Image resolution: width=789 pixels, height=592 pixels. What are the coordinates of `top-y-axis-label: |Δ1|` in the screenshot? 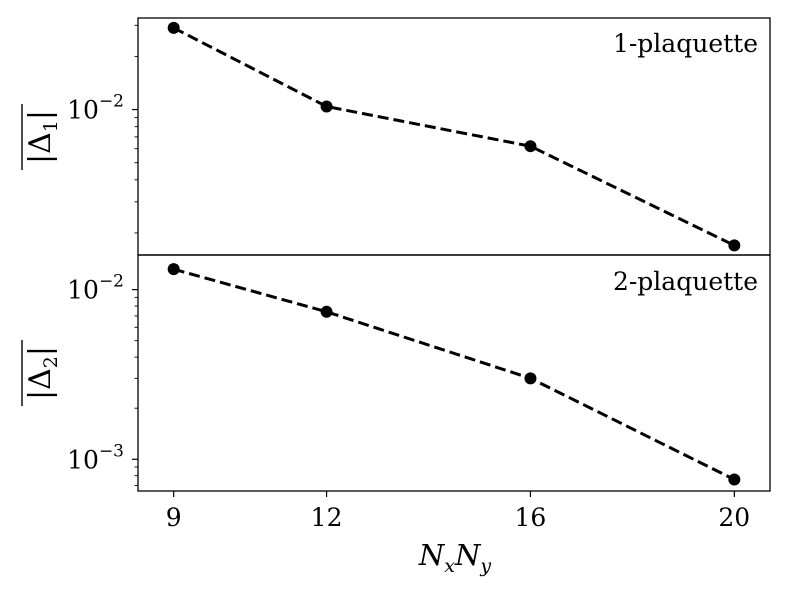 It's located at (41, 137).